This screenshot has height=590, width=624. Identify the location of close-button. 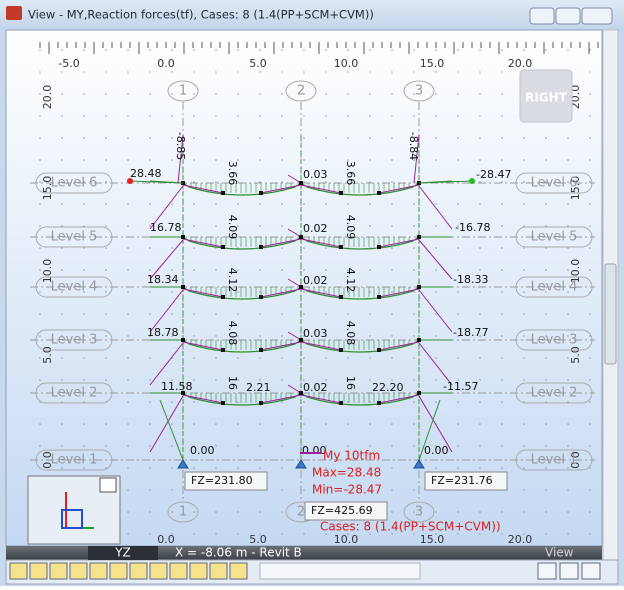
(597, 16).